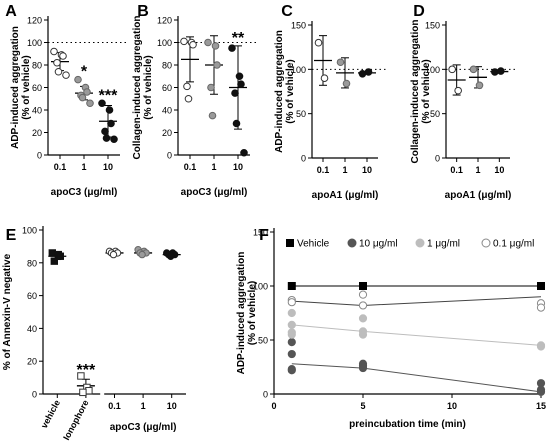 The height and width of the screenshot is (443, 550). What do you see at coordinates (264, 235) in the screenshot?
I see `panel-letter: F` at bounding box center [264, 235].